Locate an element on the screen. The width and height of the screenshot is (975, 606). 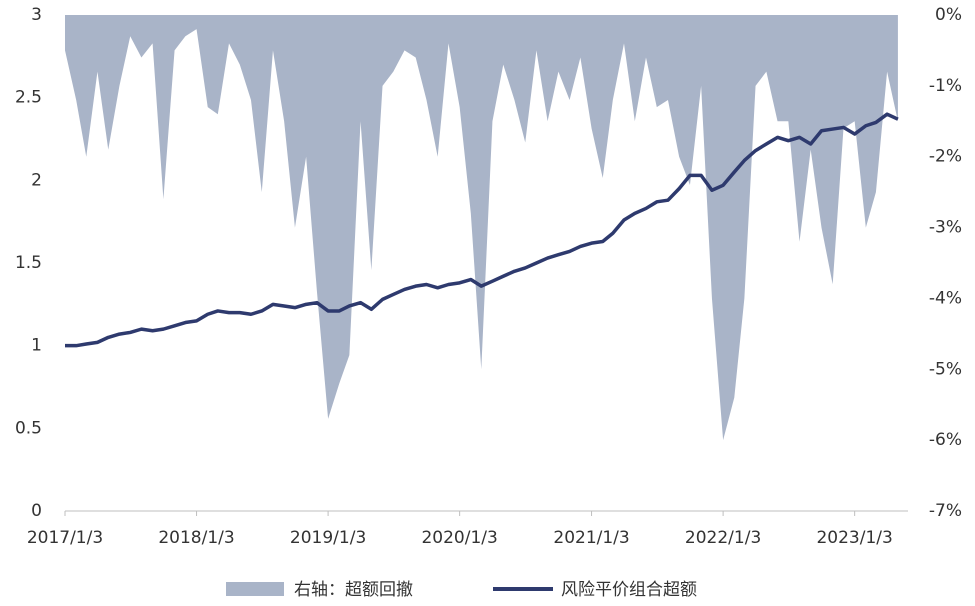
y2-tick-label: -3% is located at coordinates (945, 228).